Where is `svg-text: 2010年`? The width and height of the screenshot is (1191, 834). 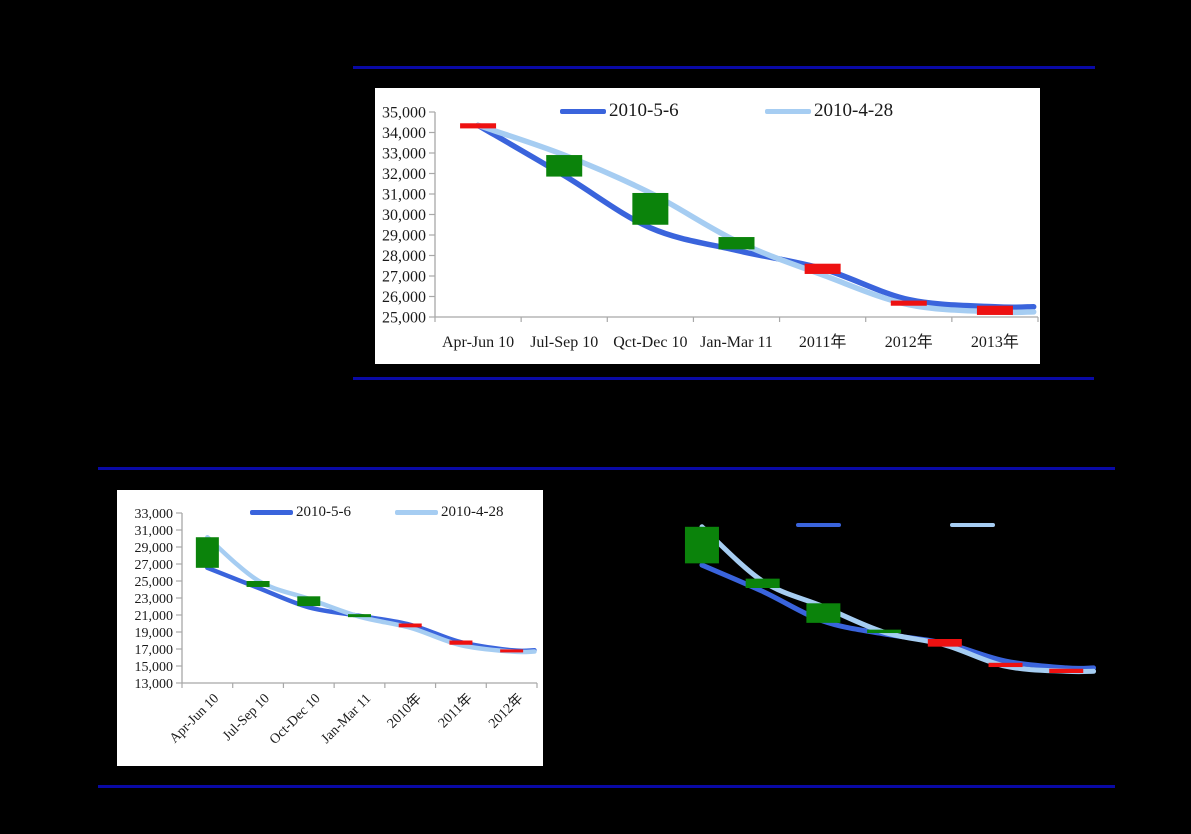
svg-text: 2010年 is located at coordinates (404, 711).